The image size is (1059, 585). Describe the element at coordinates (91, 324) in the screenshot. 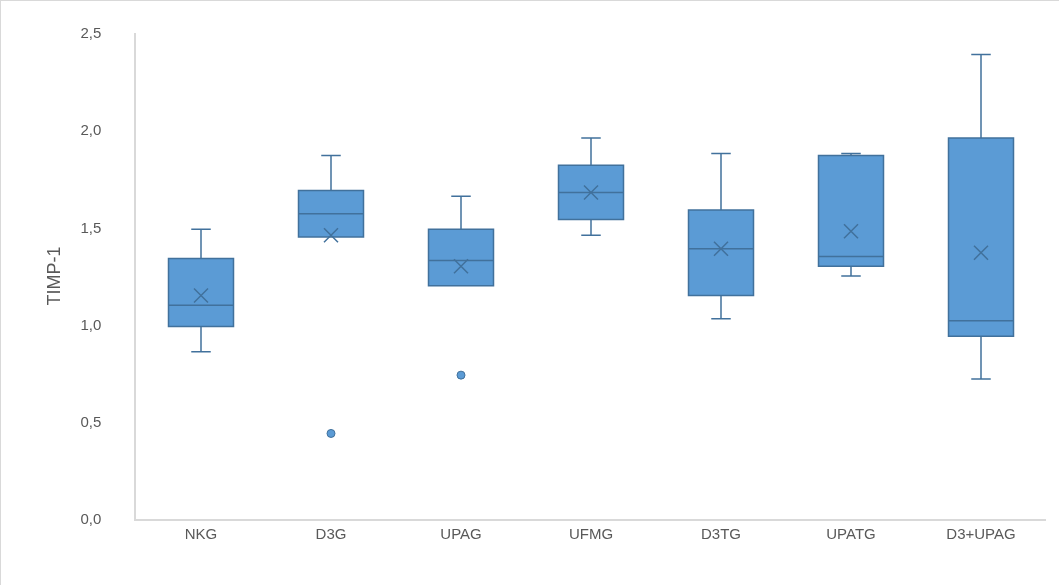

I see `y-tick-label: 1,0` at that location.